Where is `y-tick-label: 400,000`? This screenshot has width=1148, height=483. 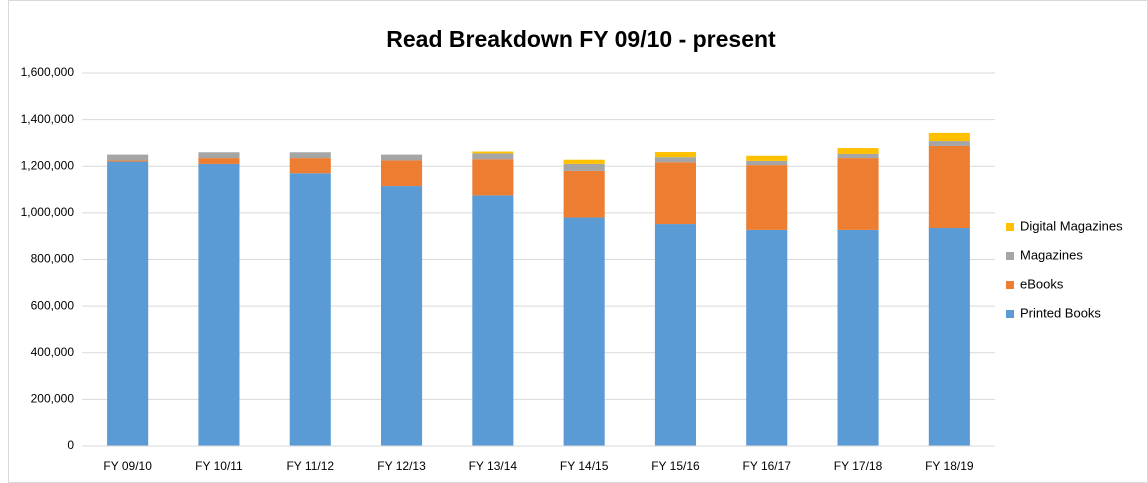 y-tick-label: 400,000 is located at coordinates (53, 352).